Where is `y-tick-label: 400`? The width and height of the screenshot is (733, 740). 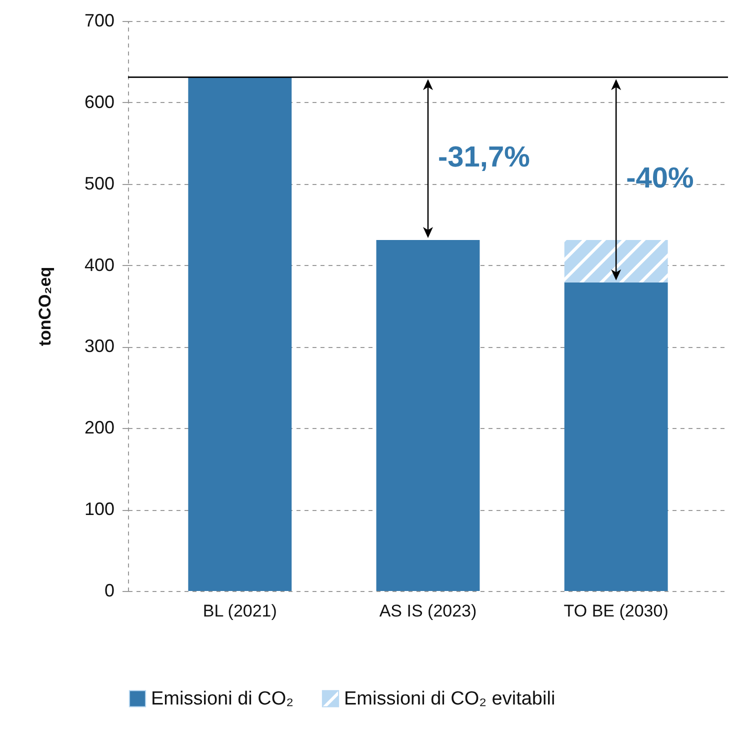
y-tick-label: 400 is located at coordinates (99, 264).